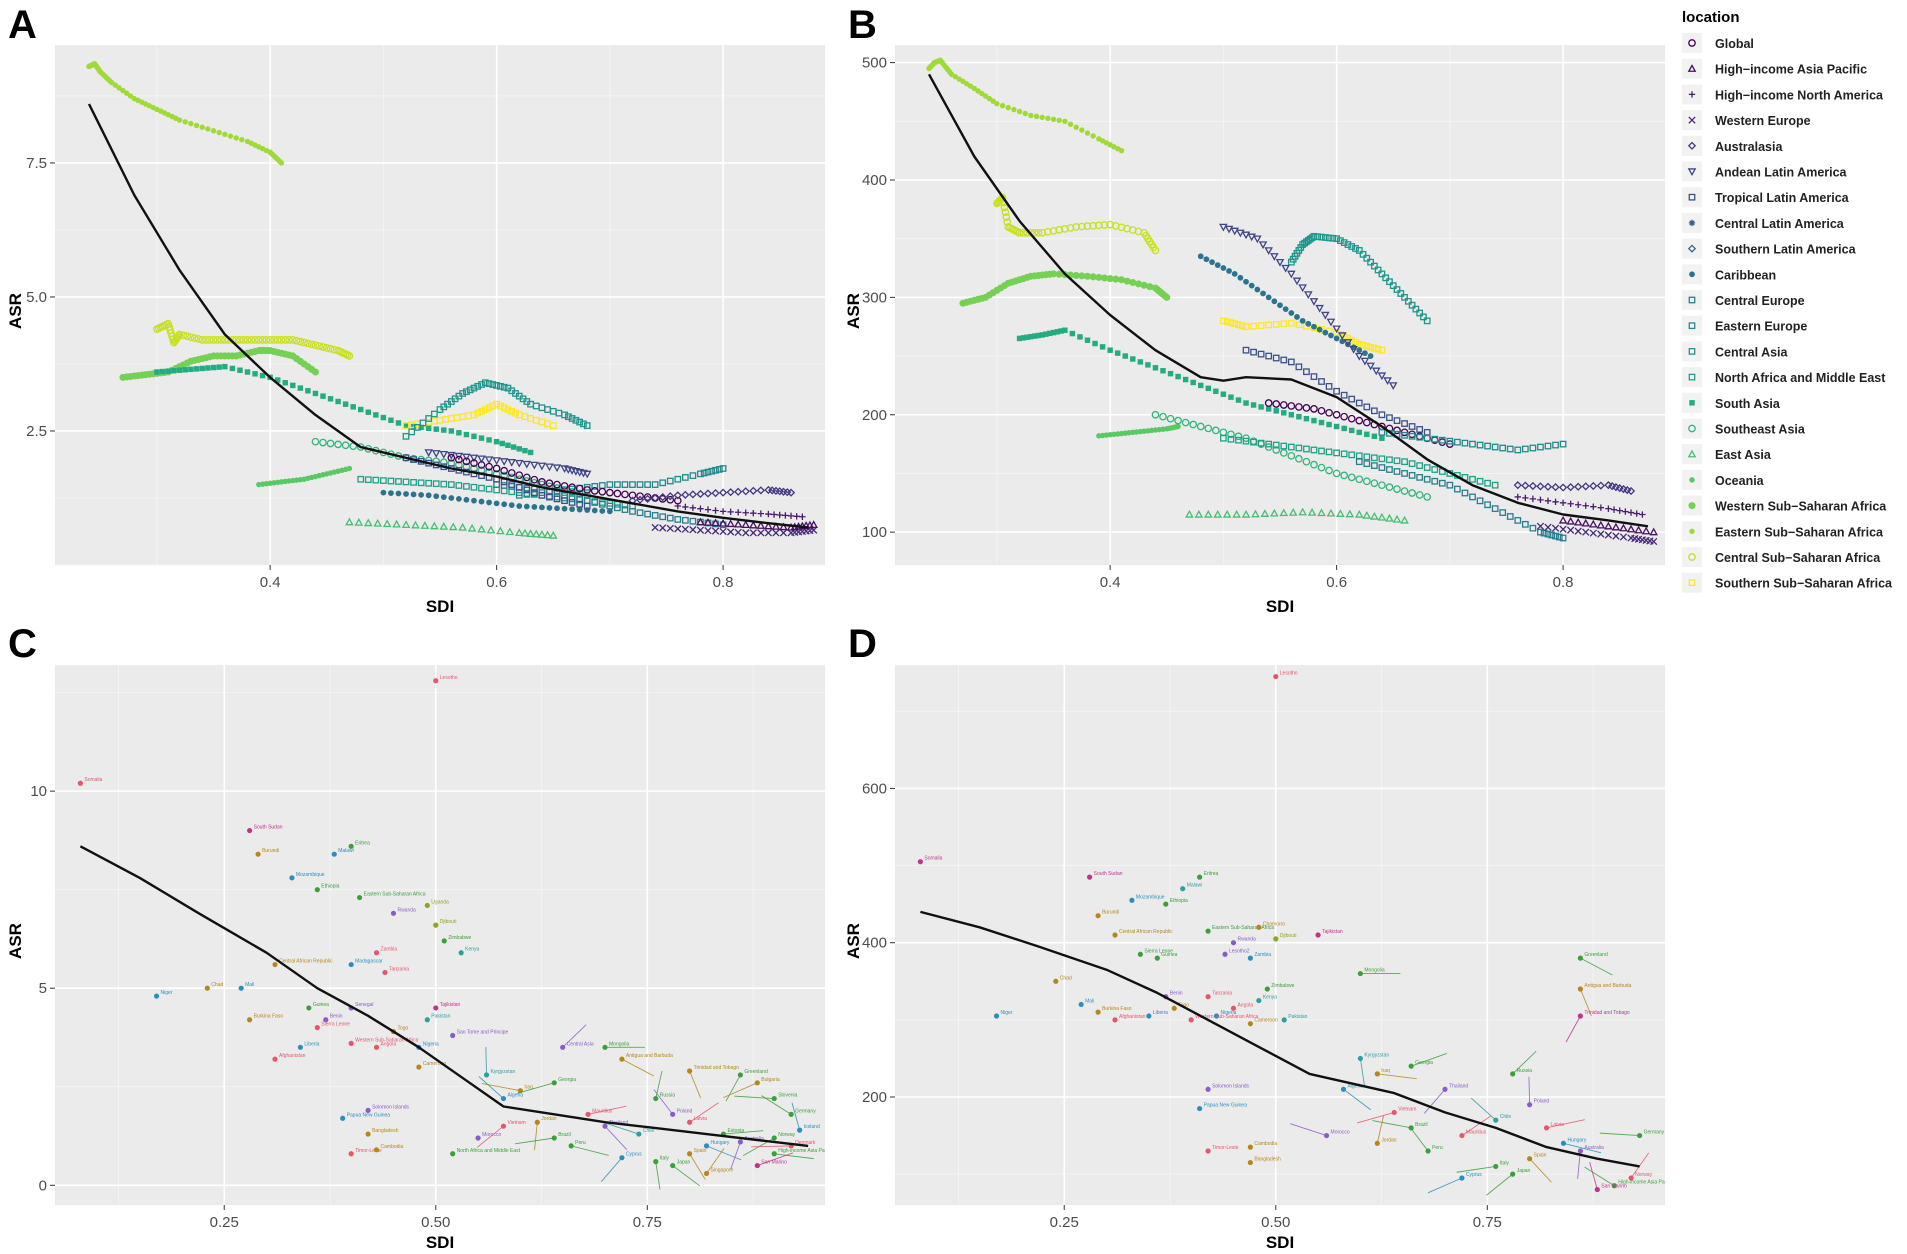 Image resolution: width=1907 pixels, height=1254 pixels. What do you see at coordinates (395, 971) in the screenshot?
I see `country-point: Tanzania` at bounding box center [395, 971].